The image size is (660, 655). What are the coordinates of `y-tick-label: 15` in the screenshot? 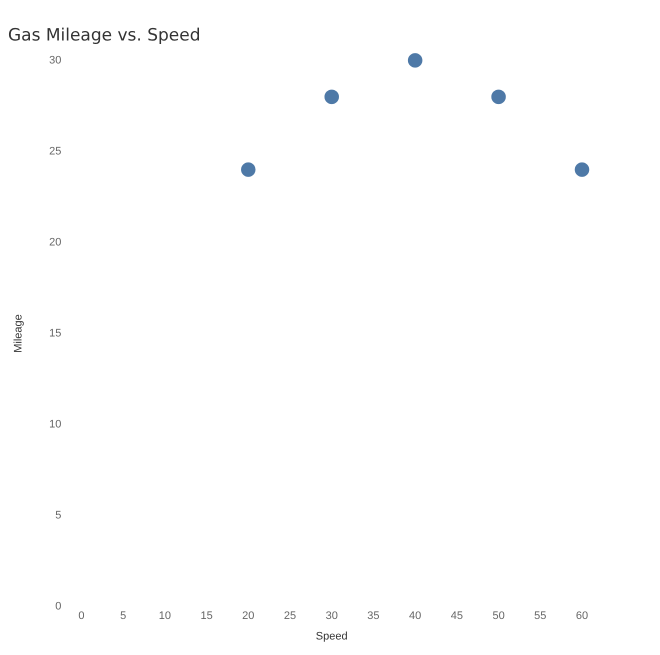 It's located at (55, 334).